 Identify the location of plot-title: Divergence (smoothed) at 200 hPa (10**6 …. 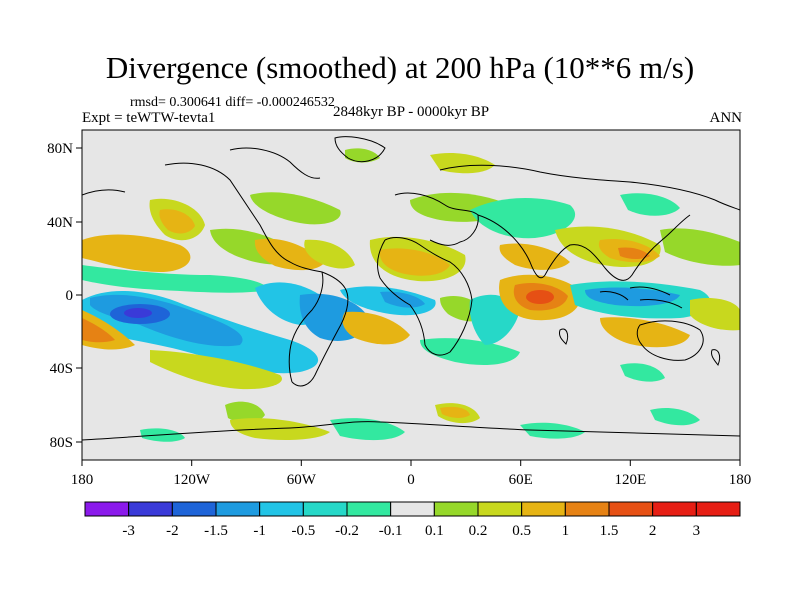
(400, 67).